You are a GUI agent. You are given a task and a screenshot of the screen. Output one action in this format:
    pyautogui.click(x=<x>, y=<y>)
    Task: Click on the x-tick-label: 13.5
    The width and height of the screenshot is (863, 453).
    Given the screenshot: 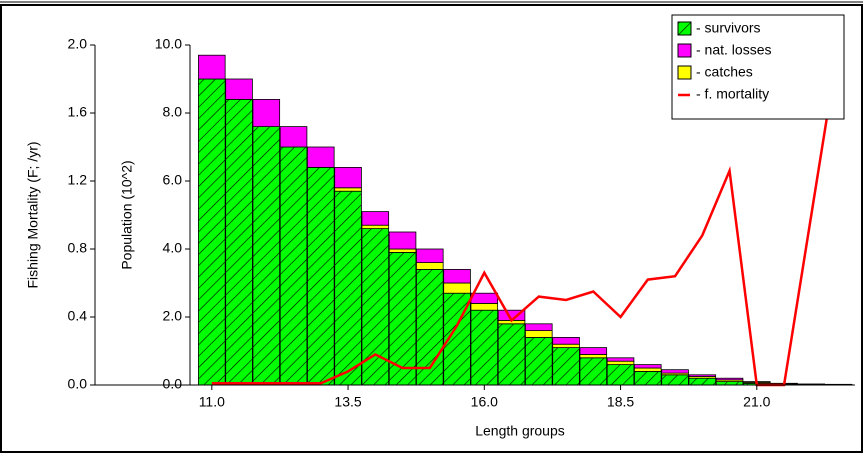 What is the action you would take?
    pyautogui.click(x=347, y=402)
    